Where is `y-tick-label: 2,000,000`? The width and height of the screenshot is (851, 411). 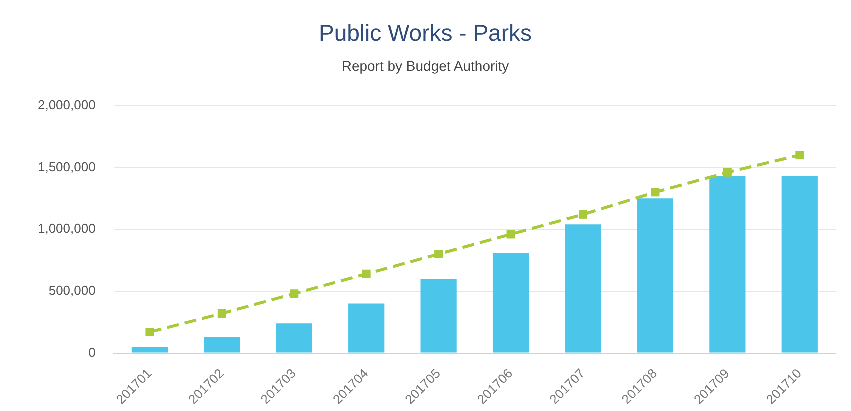 y-tick-label: 2,000,000 is located at coordinates (67, 104).